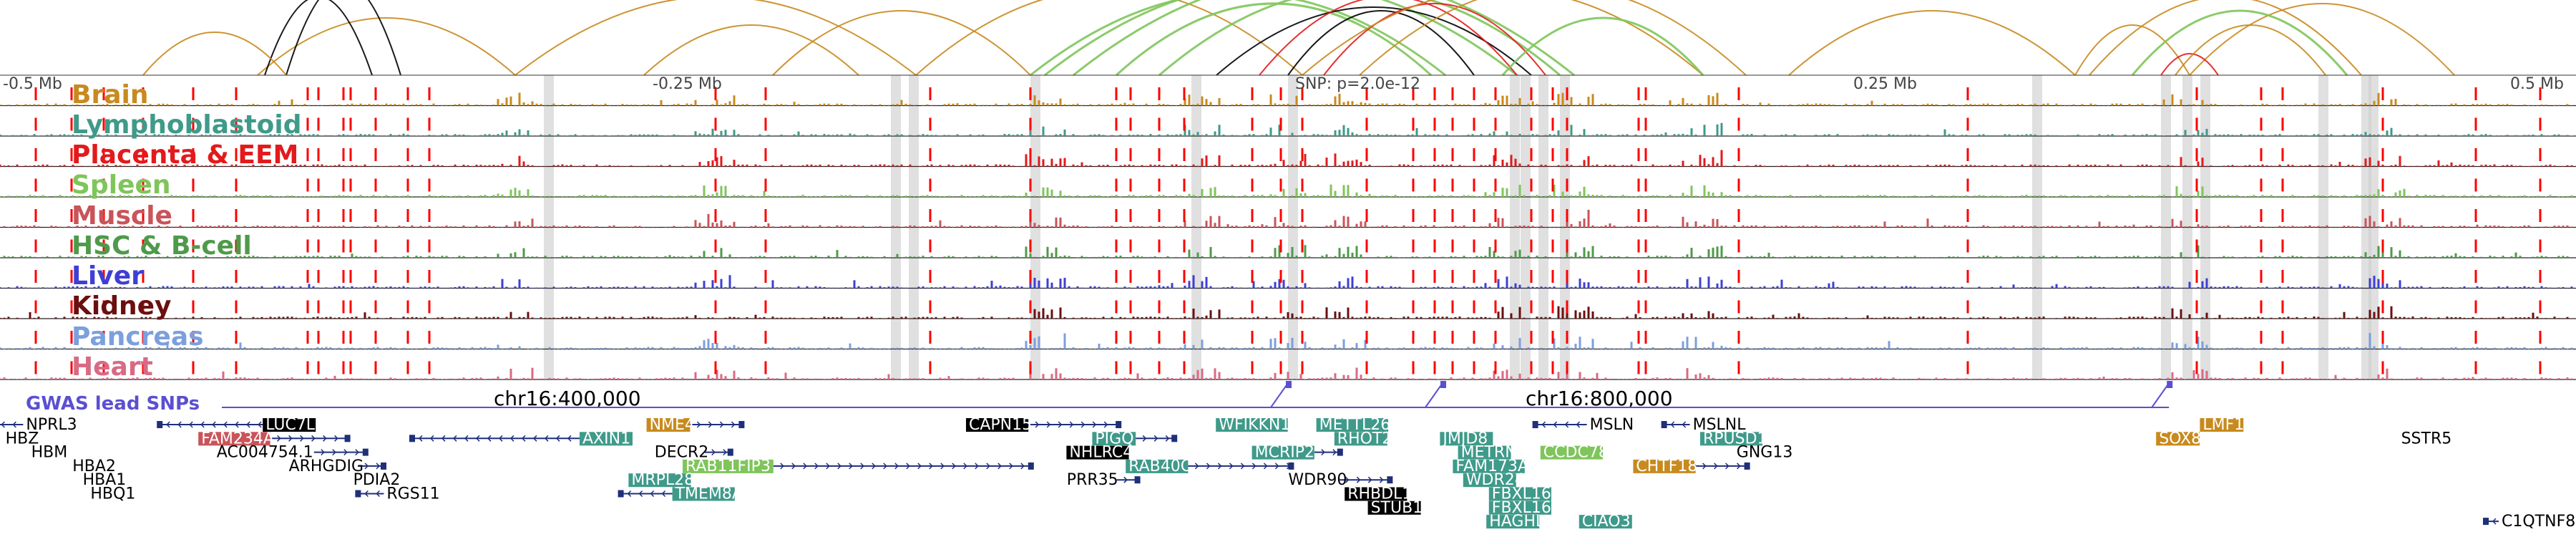  I want to click on gene-label-nhlrc4: NHLRC4, so click(1101, 453).